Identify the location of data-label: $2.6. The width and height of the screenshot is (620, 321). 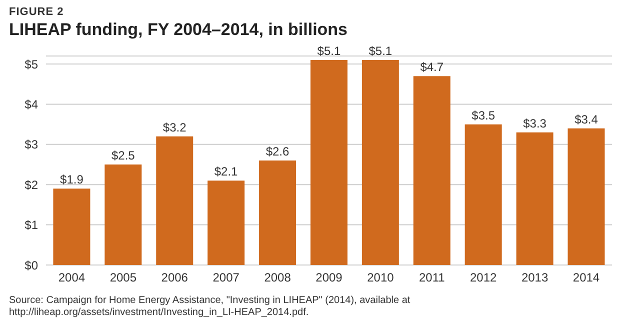
(278, 151).